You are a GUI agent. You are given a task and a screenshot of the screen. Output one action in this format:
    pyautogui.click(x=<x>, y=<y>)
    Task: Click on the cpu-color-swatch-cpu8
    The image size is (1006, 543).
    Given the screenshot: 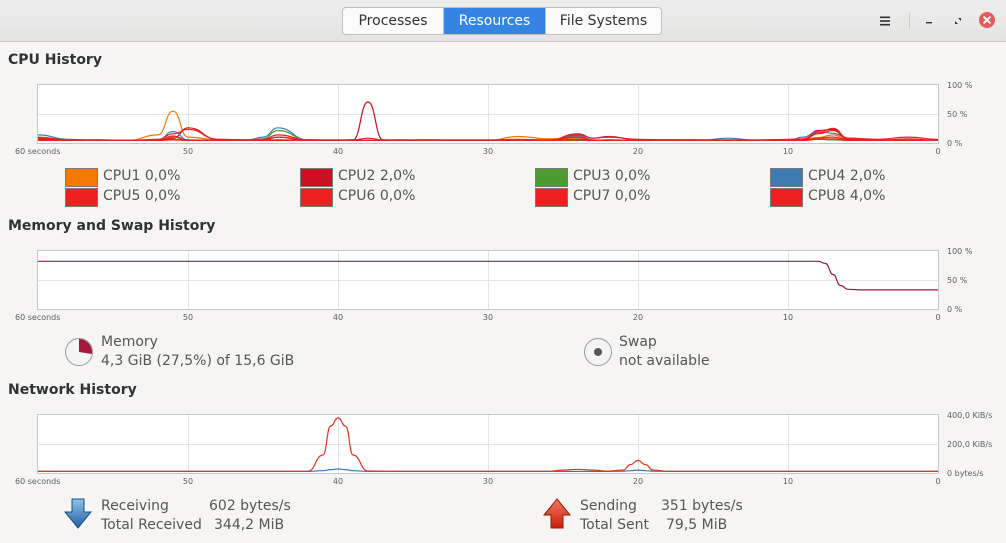 What is the action you would take?
    pyautogui.click(x=786, y=197)
    